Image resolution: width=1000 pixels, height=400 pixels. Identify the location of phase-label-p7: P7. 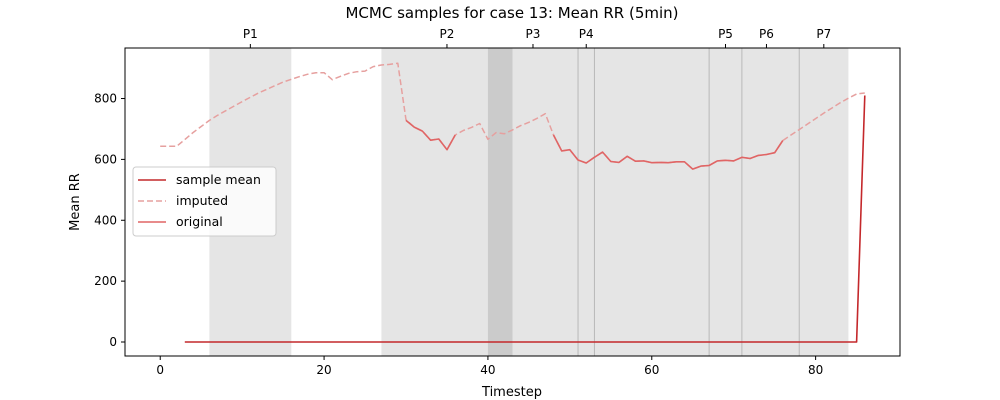
(823, 34).